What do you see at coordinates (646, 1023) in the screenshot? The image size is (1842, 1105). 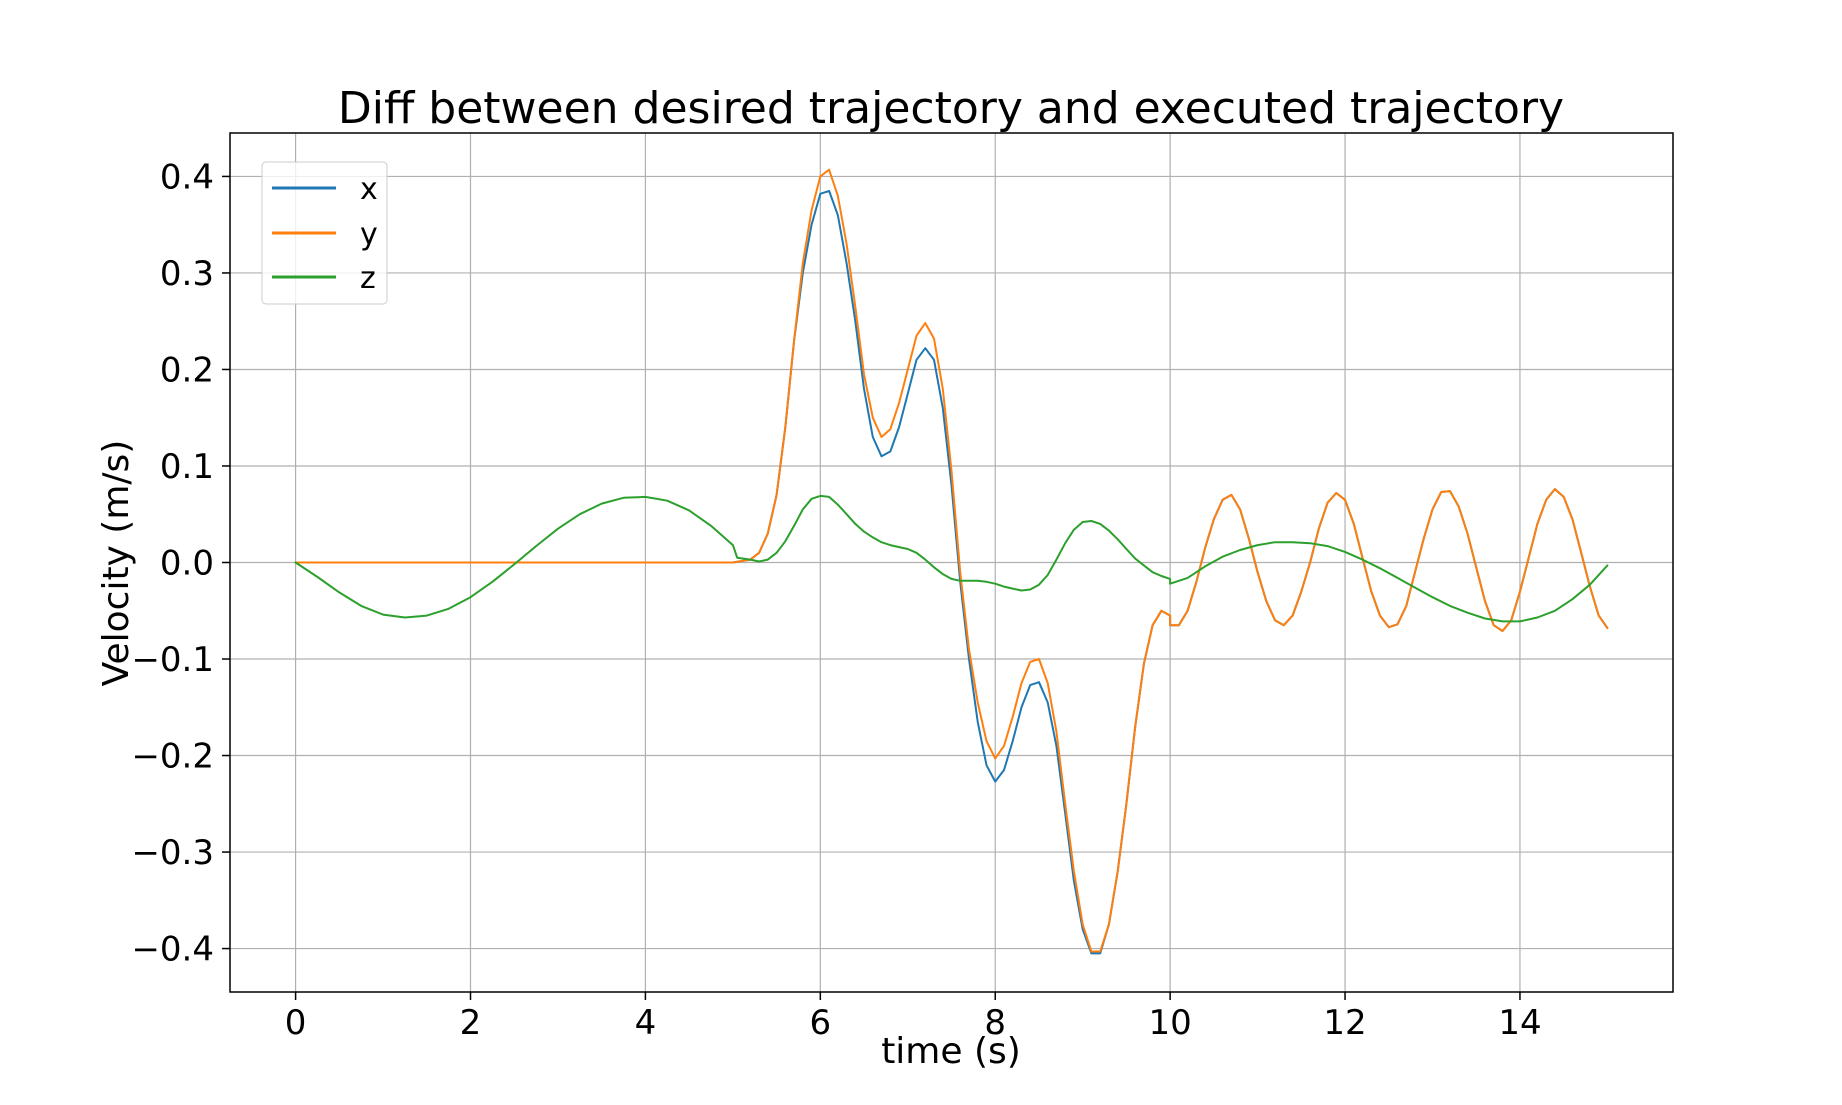 I see `x-tick-label: 4` at bounding box center [646, 1023].